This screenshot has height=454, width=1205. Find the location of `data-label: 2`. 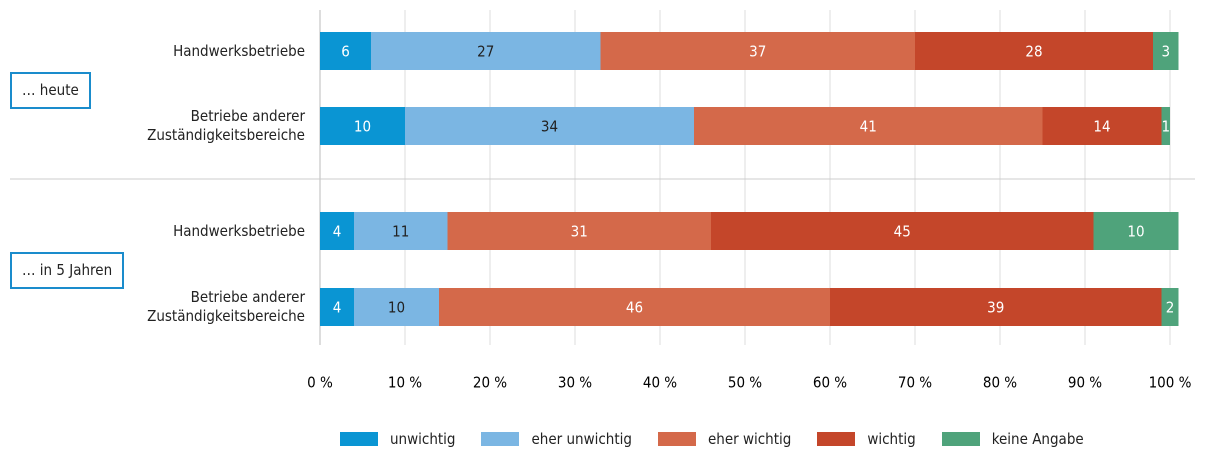

data-label: 2 is located at coordinates (1170, 308).